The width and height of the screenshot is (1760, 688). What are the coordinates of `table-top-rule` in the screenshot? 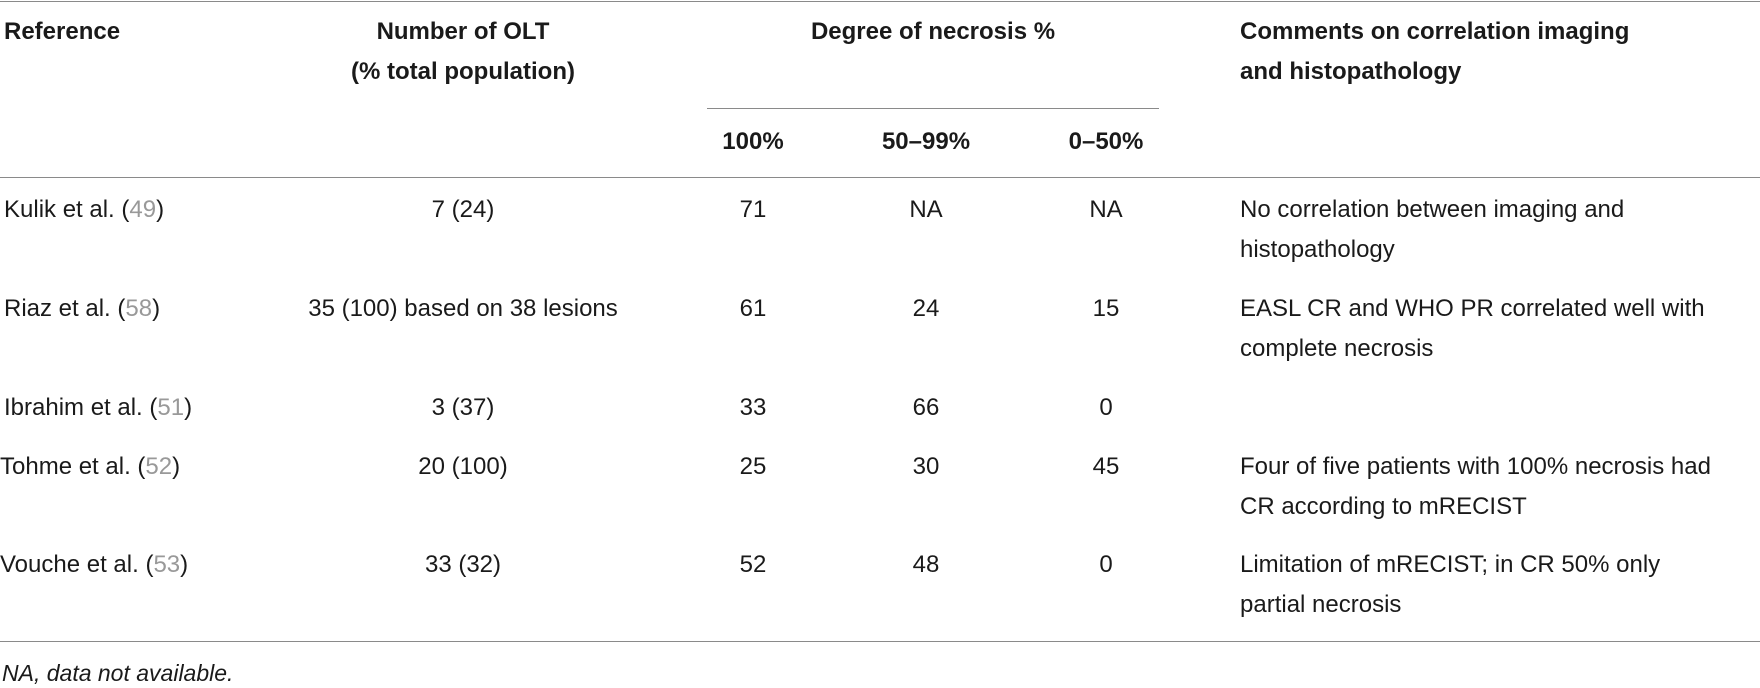 It's located at (880, 1).